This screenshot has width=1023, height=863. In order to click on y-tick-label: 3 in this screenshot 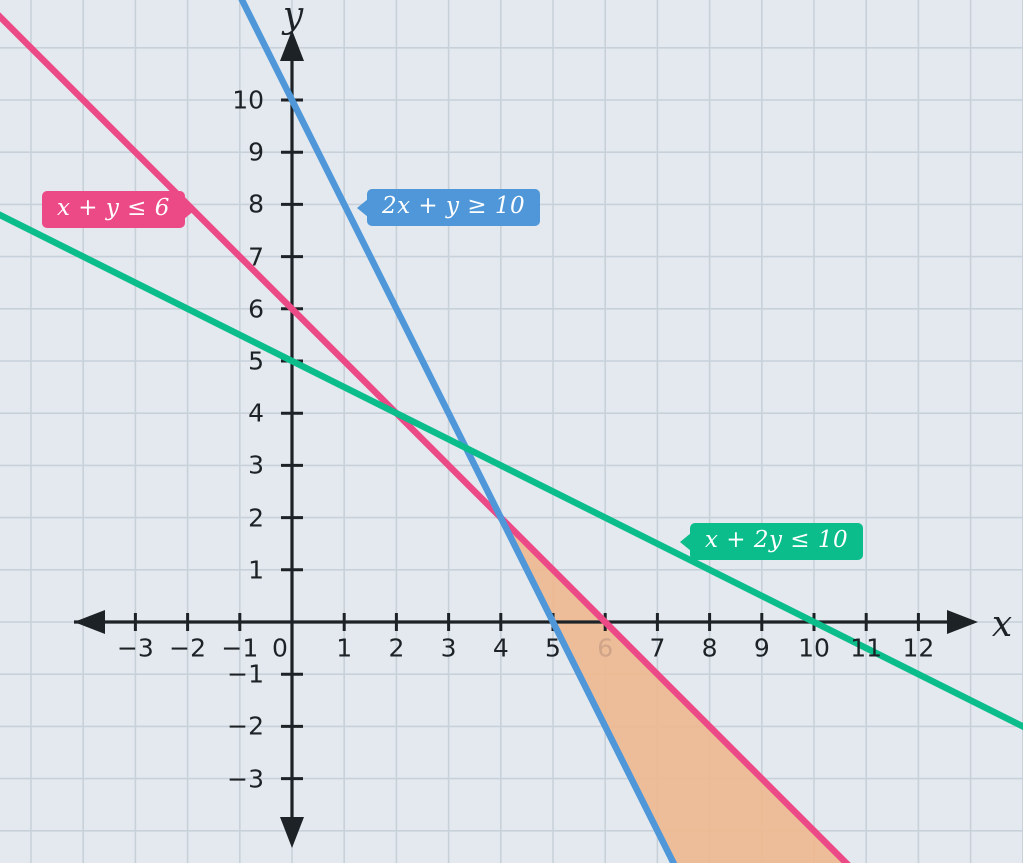, I will do `click(256, 465)`.